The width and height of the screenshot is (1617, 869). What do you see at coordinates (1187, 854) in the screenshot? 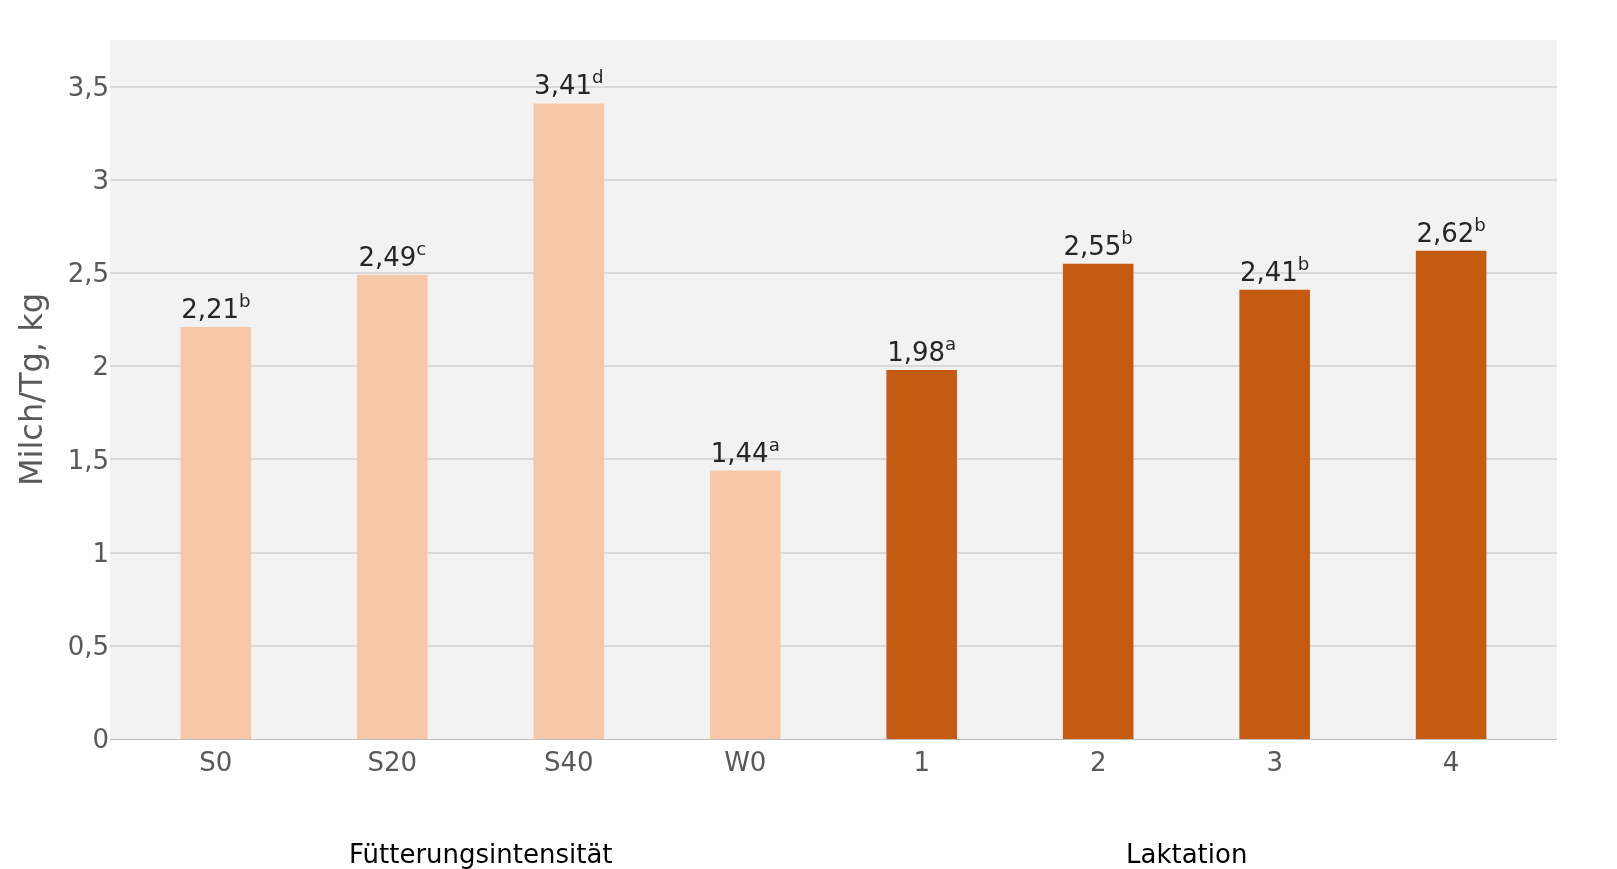
I see `text: Laktation` at bounding box center [1187, 854].